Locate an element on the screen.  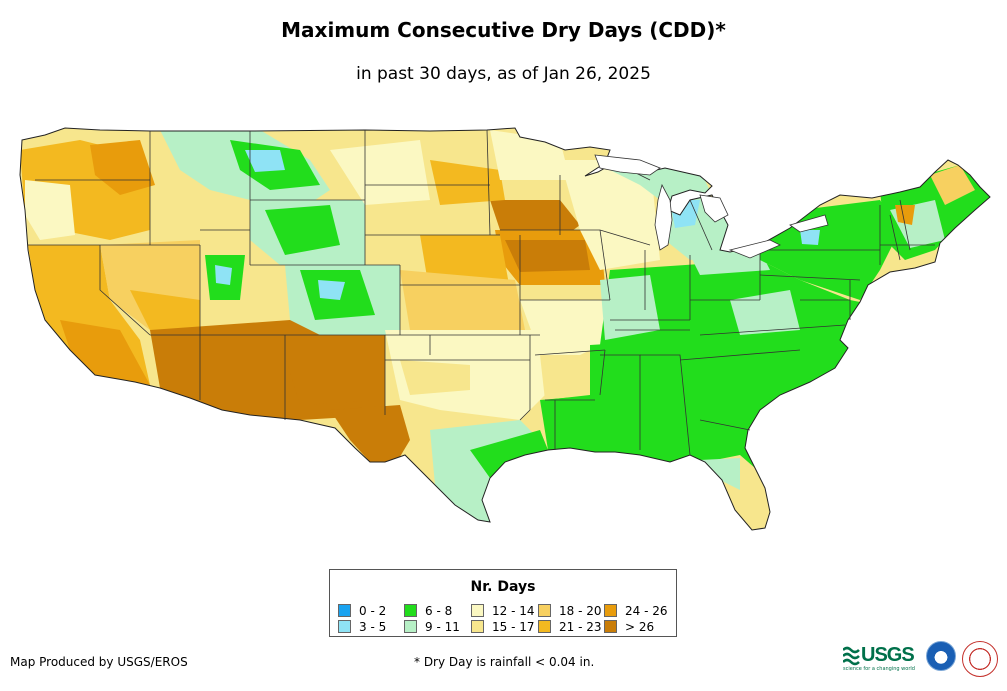
legend-label: 18 - 20 is located at coordinates (580, 611).